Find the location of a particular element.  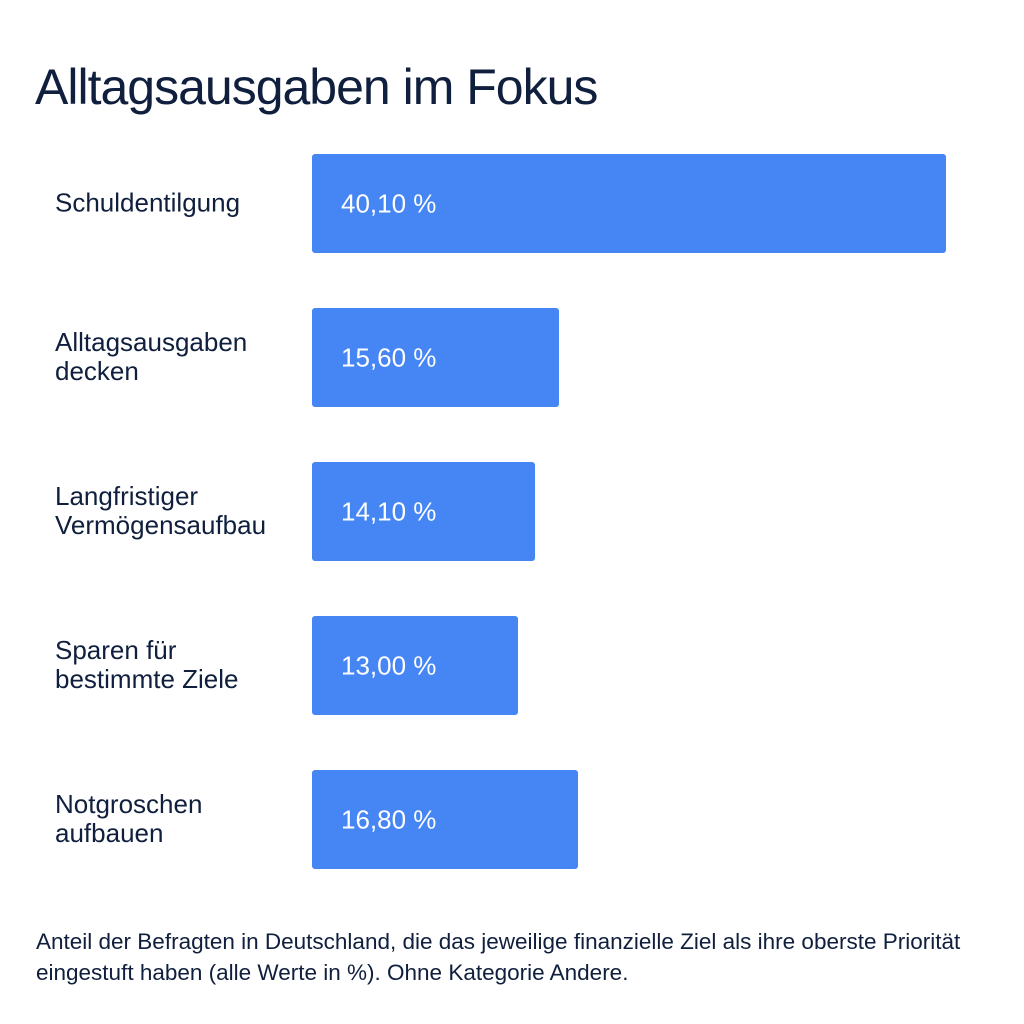

category-label-0: Schuldentilgung is located at coordinates (147, 203).